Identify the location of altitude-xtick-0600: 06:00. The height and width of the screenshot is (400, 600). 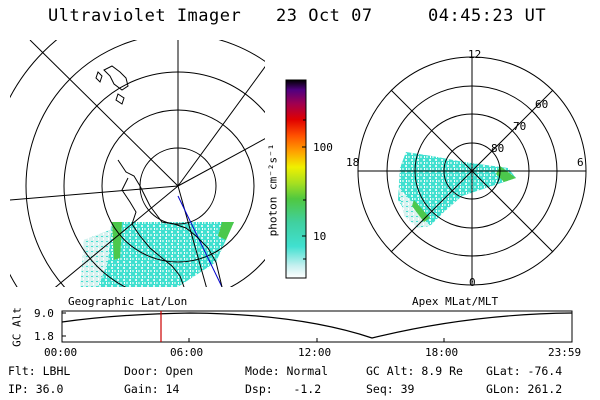
(187, 352).